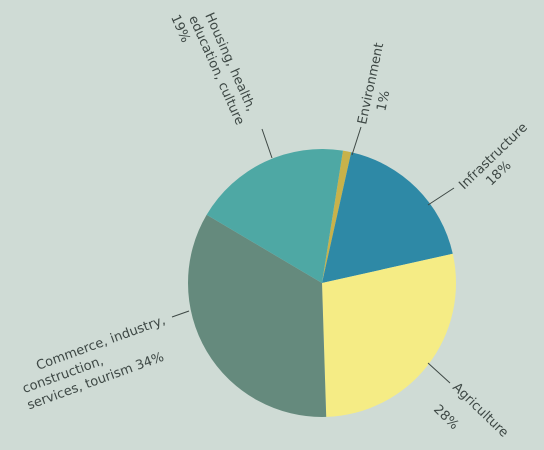  What do you see at coordinates (257, 315) in the screenshot?
I see `pie-slice-commerce` at bounding box center [257, 315].